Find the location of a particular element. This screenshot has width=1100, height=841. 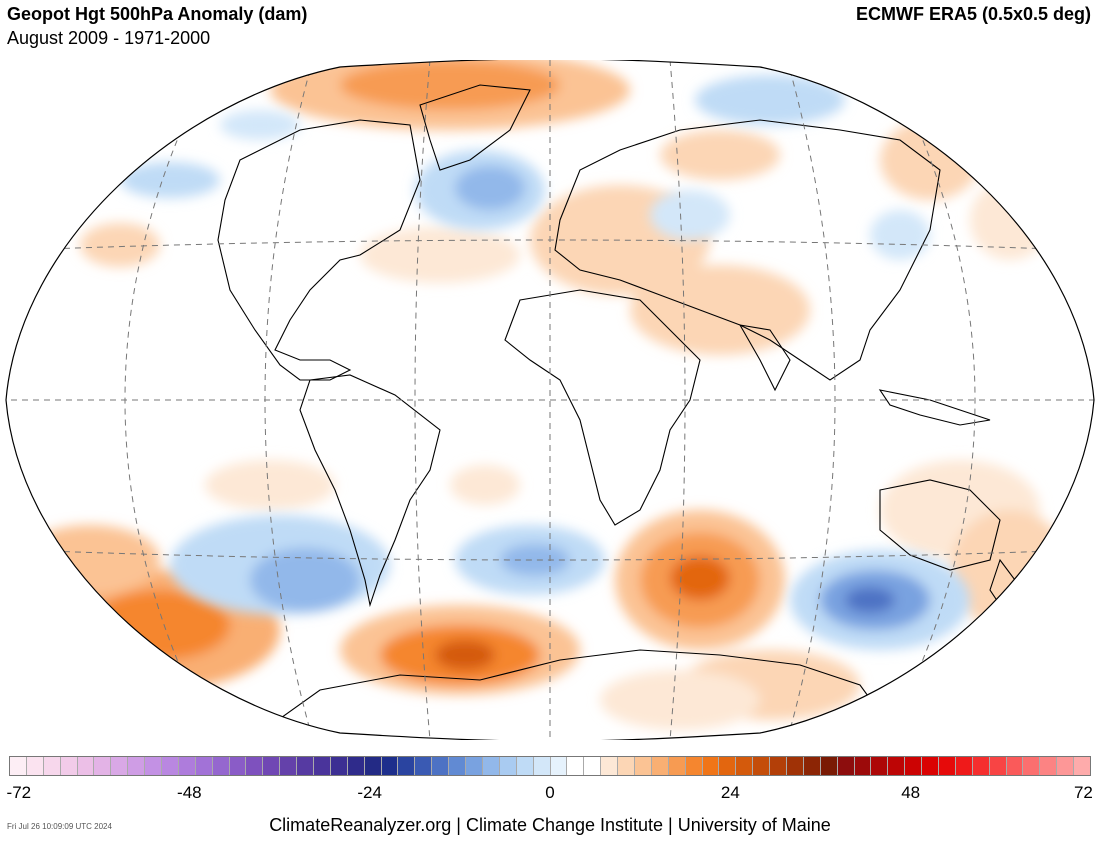

color-scale-bar is located at coordinates (550, 766).